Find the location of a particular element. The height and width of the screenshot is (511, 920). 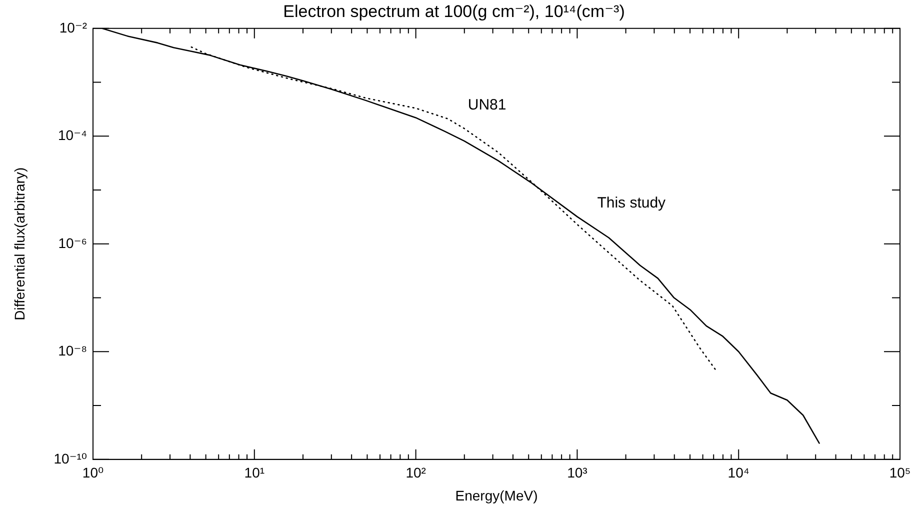

chart-title: Electron spectrum at 100(g cm⁻²), 10¹⁴(cm⁻³) is located at coordinates (454, 11).